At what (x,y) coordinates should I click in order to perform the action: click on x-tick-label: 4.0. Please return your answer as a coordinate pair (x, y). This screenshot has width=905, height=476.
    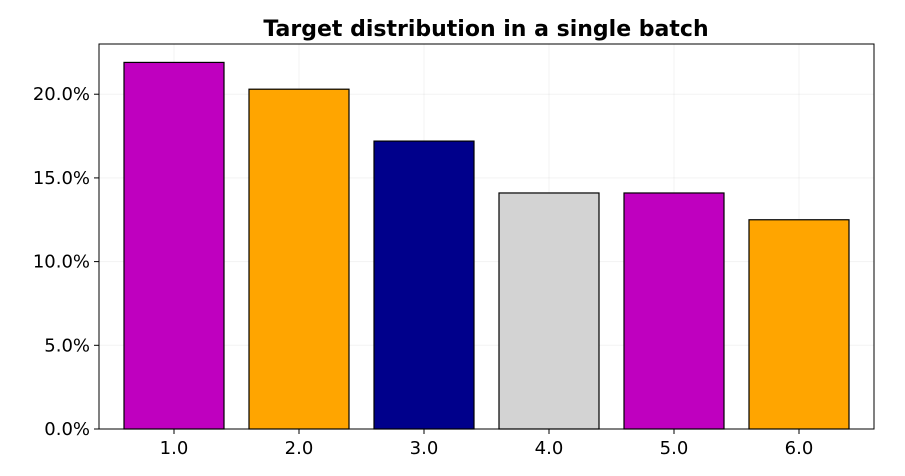
    Looking at the image, I should click on (549, 448).